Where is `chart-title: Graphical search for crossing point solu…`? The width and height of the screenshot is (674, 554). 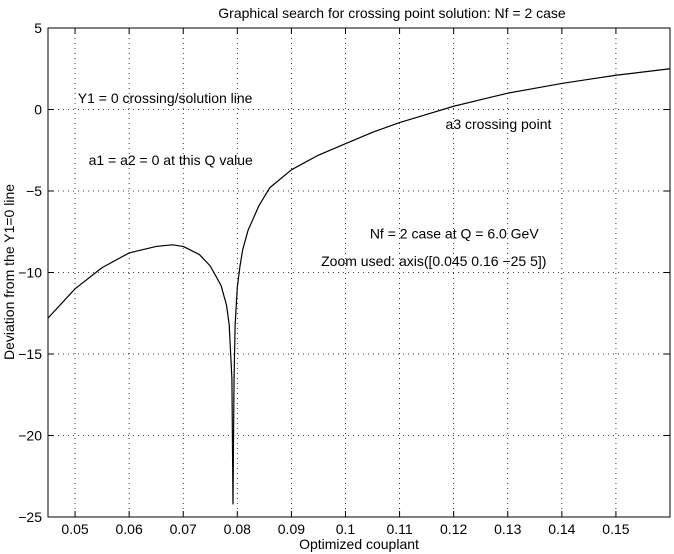
chart-title: Graphical search for crossing point solu… is located at coordinates (392, 13).